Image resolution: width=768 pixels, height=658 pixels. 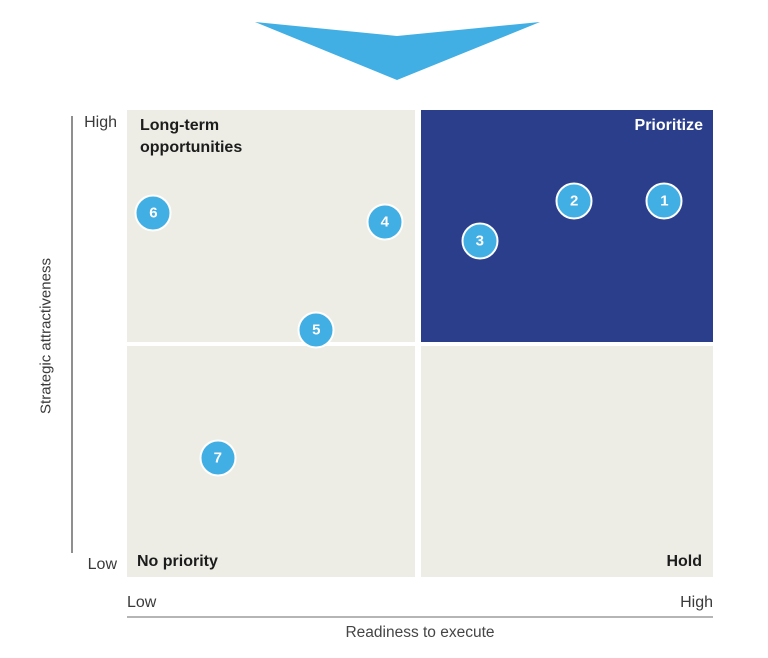 What do you see at coordinates (664, 201) in the screenshot?
I see `data-point-1: 1` at bounding box center [664, 201].